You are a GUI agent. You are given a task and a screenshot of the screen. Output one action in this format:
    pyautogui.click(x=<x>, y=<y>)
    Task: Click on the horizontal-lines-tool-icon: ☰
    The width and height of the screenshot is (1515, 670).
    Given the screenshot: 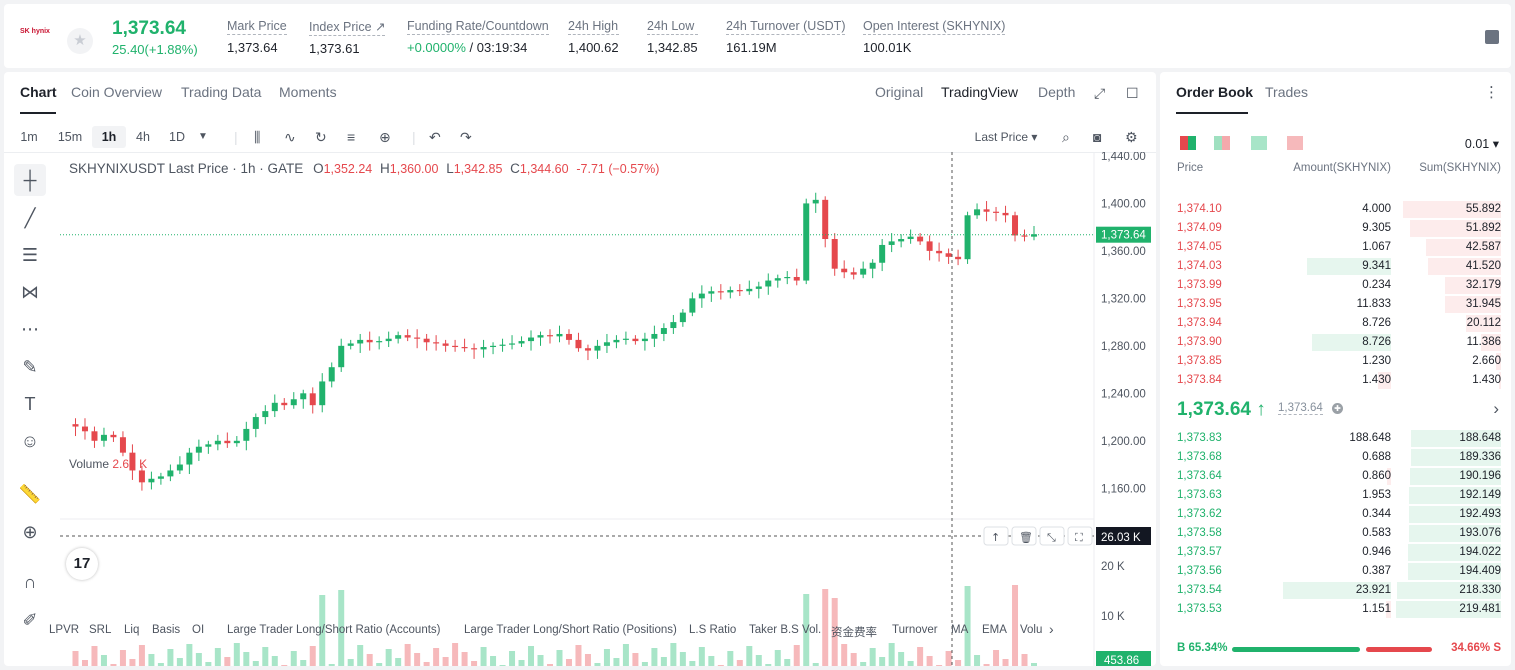 What is the action you would take?
    pyautogui.click(x=30, y=255)
    